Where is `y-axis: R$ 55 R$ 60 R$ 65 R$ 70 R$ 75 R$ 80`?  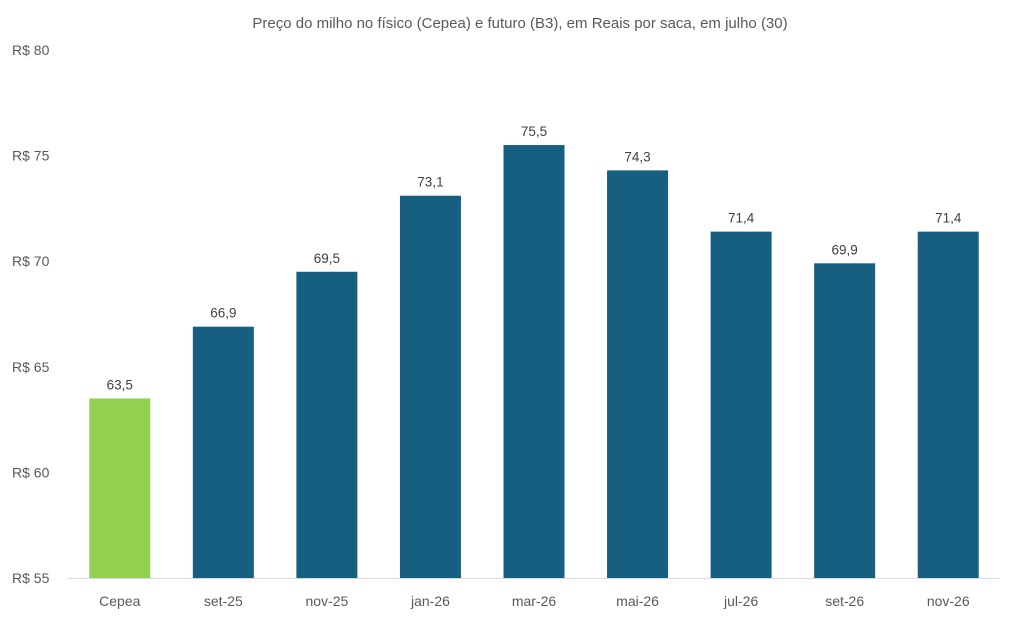
y-axis: R$ 55 R$ 60 R$ 65 R$ 70 R$ 75 R$ 80 is located at coordinates (31, 314).